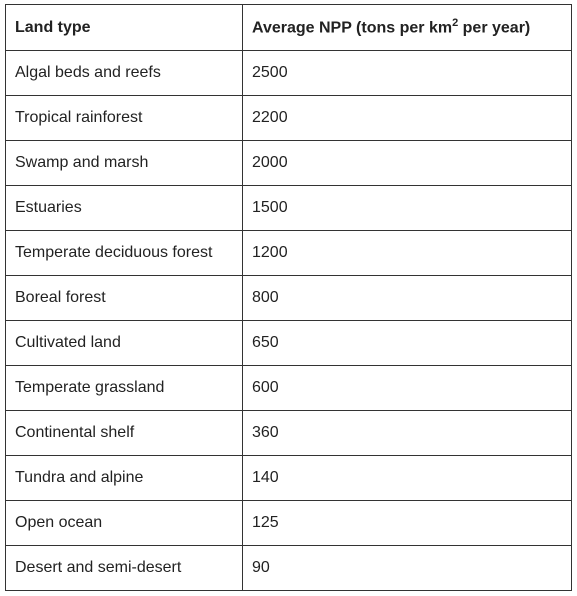 The height and width of the screenshot is (596, 577). I want to click on table-row: Temperate grassland 600, so click(288, 388).